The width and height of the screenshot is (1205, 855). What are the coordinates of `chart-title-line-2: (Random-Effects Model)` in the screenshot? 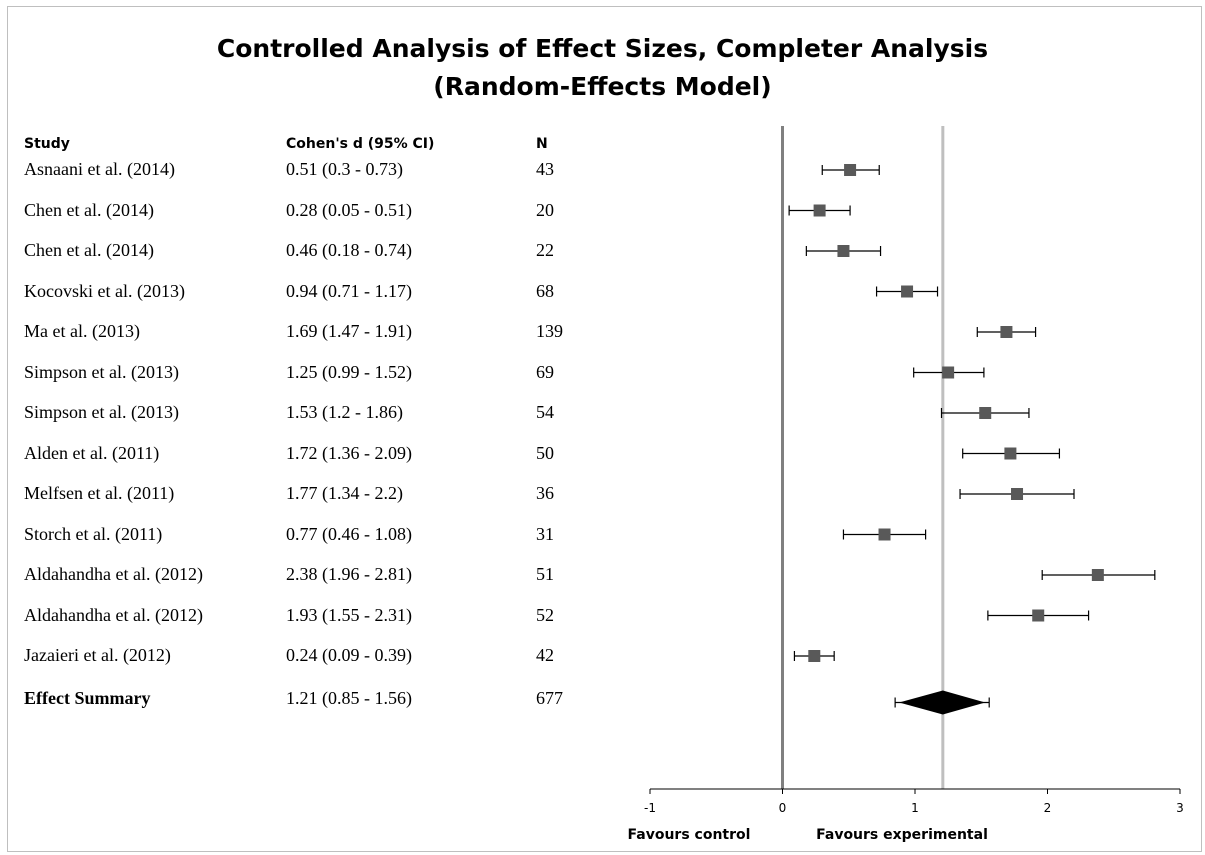 It's located at (602, 86).